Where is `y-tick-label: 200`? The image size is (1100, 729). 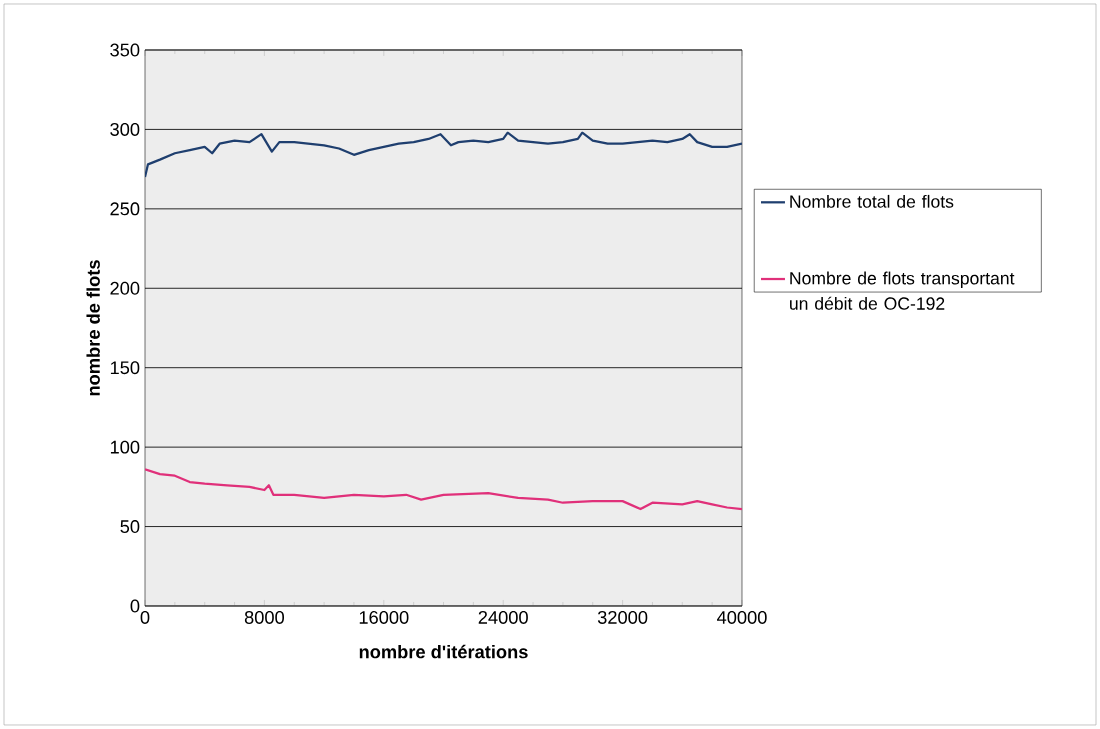
y-tick-label: 200 is located at coordinates (125, 288).